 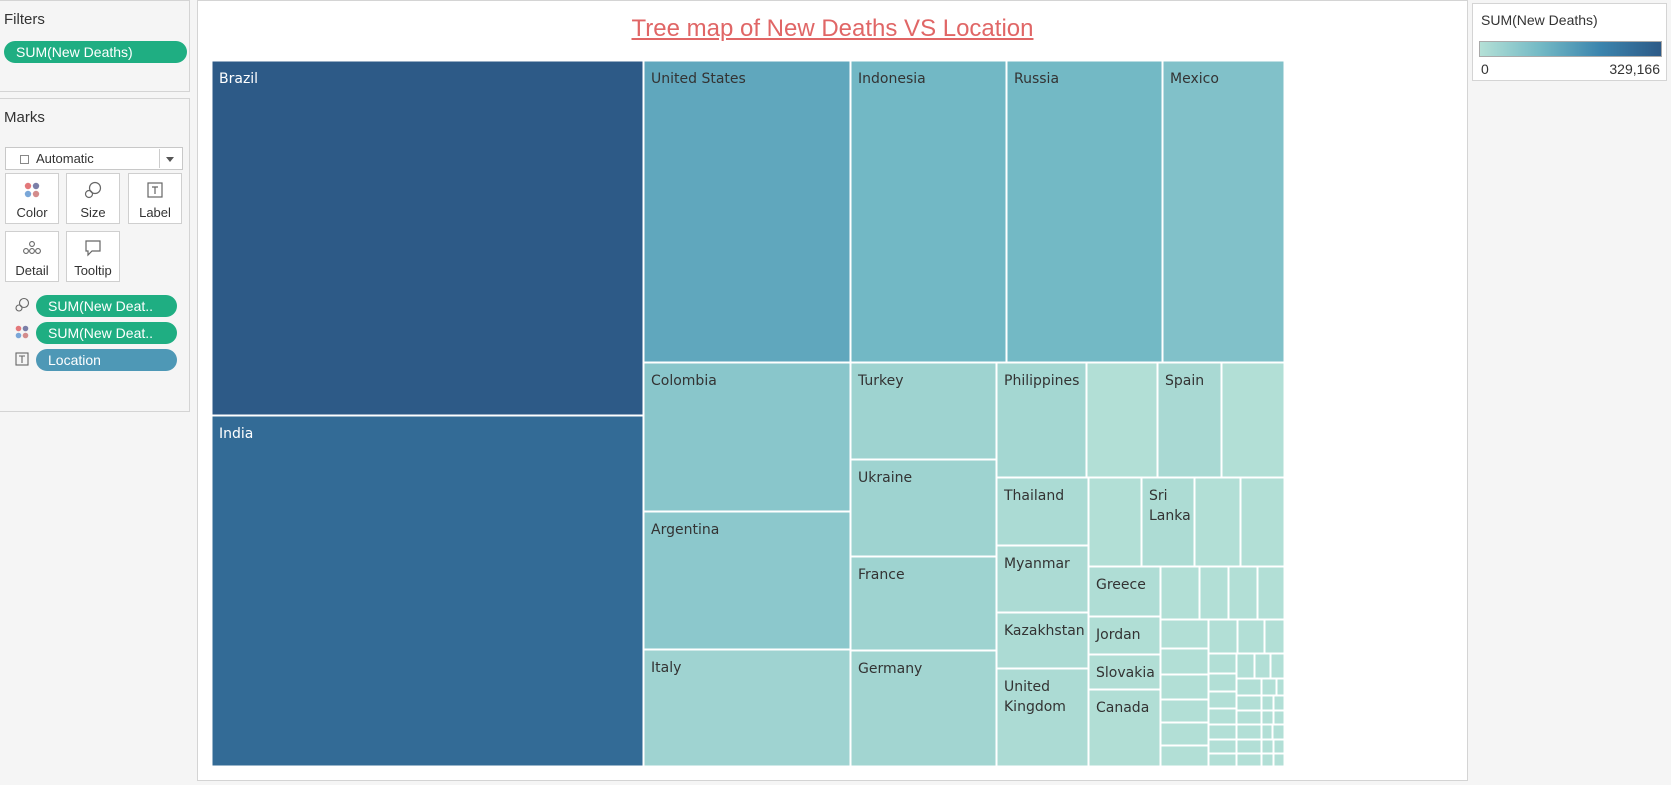 I want to click on treemap-tile-colombia, so click(x=747, y=437).